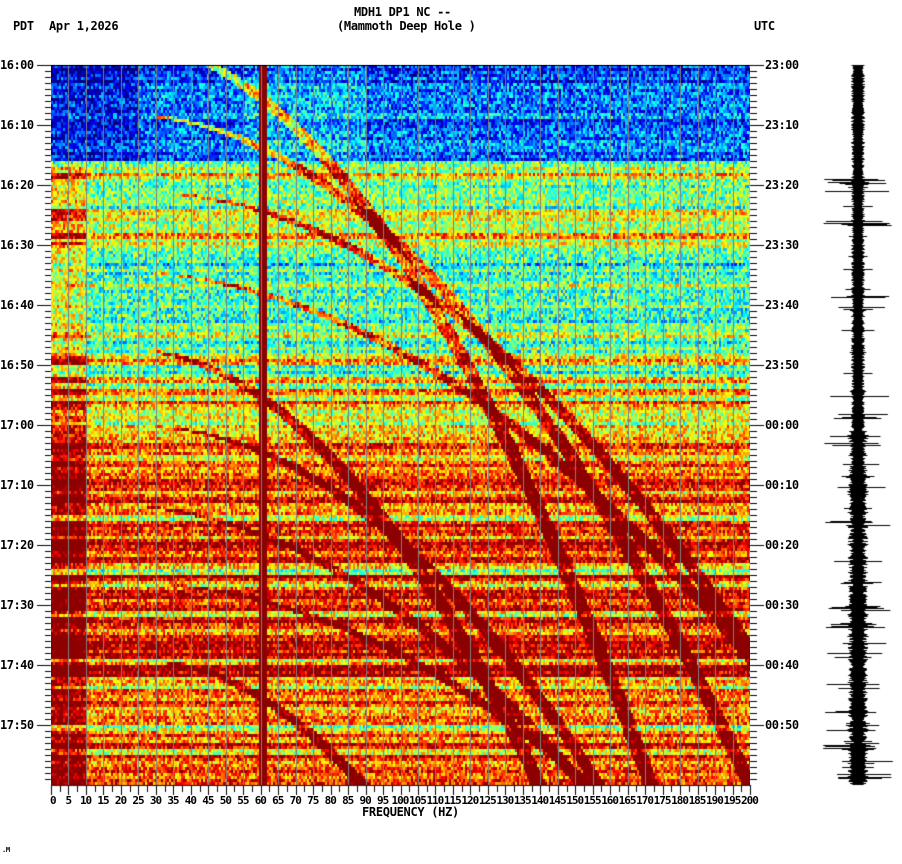  What do you see at coordinates (295, 800) in the screenshot?
I see `x-tick-label: 70` at bounding box center [295, 800].